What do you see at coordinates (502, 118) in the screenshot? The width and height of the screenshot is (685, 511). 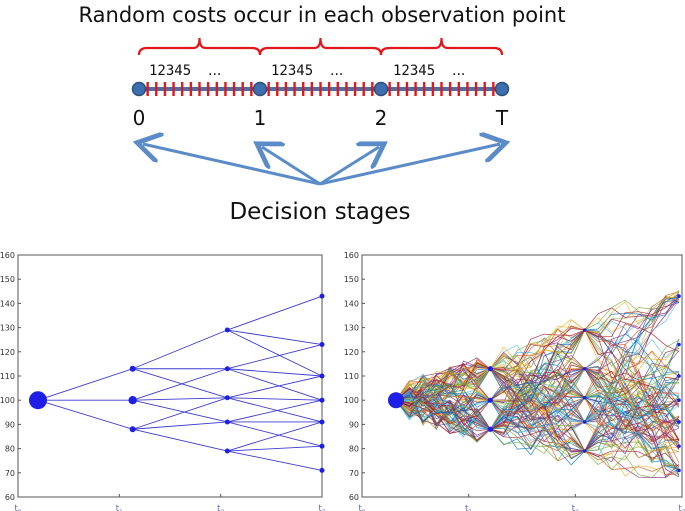 I see `stage-label-T: T` at bounding box center [502, 118].